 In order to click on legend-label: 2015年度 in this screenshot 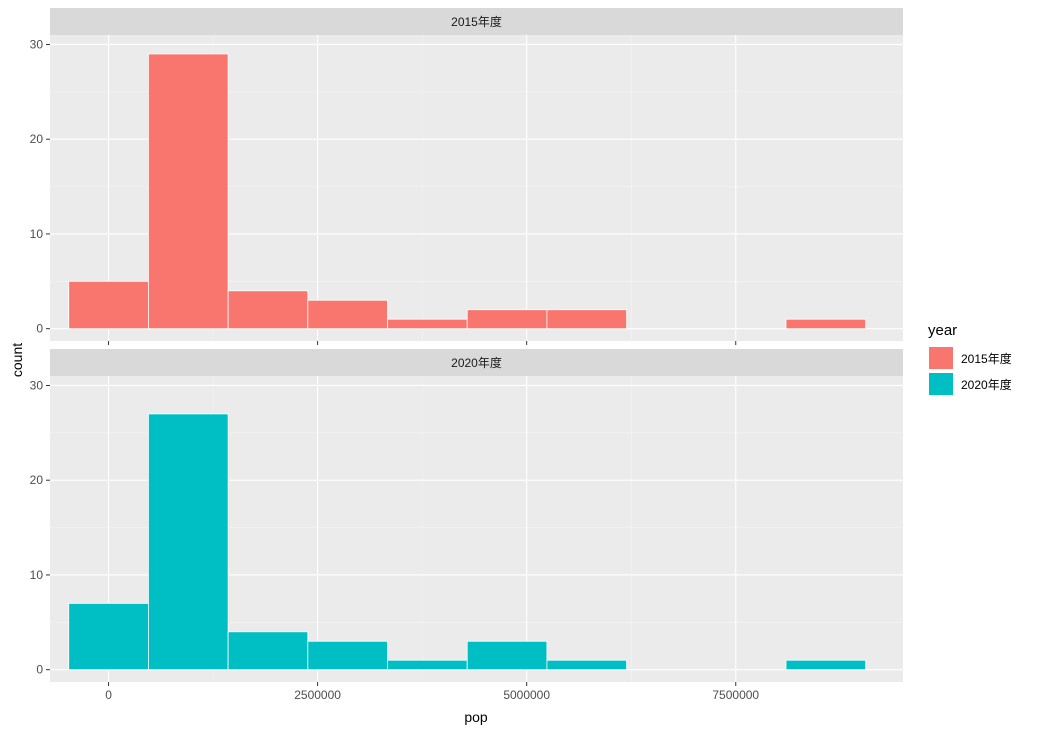, I will do `click(986, 358)`.